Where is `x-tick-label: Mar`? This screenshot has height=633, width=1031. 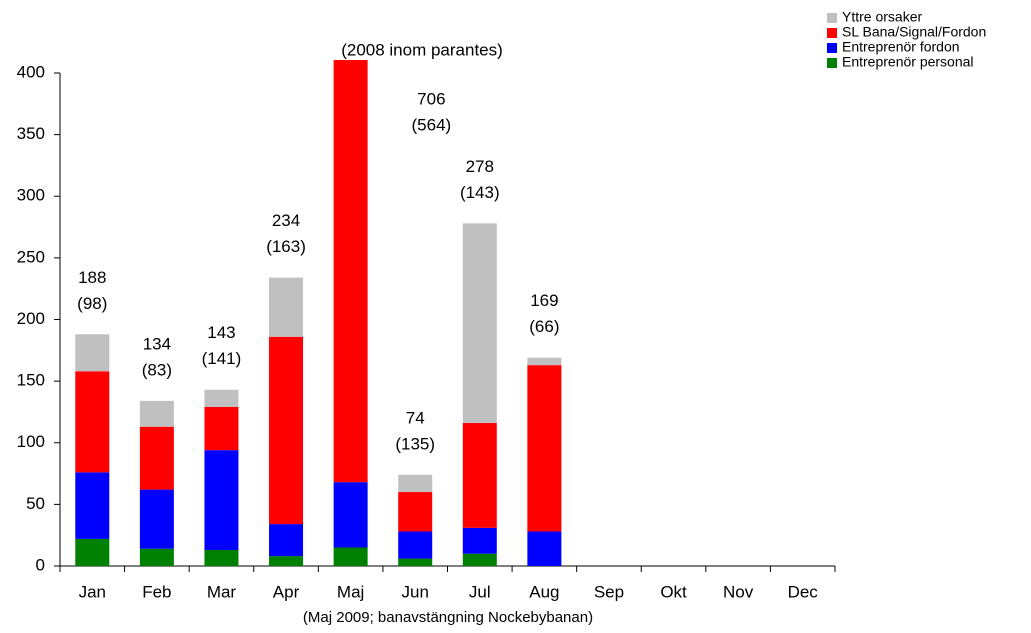 x-tick-label: Mar is located at coordinates (222, 591).